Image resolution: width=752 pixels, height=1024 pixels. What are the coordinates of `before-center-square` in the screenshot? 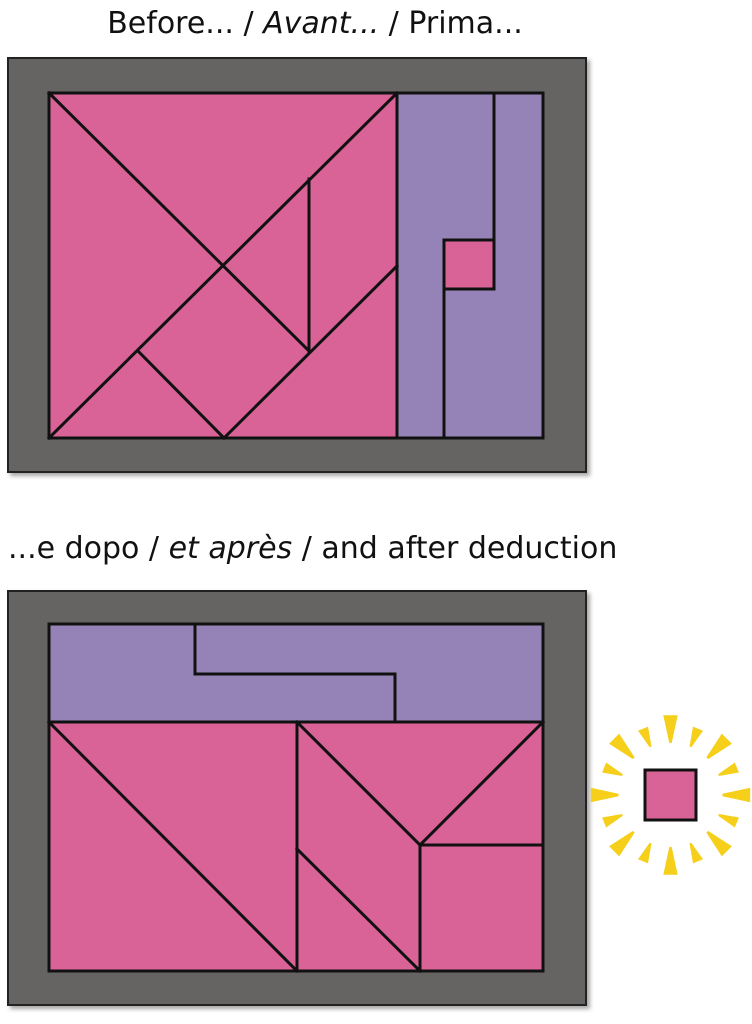 It's located at (469, 264).